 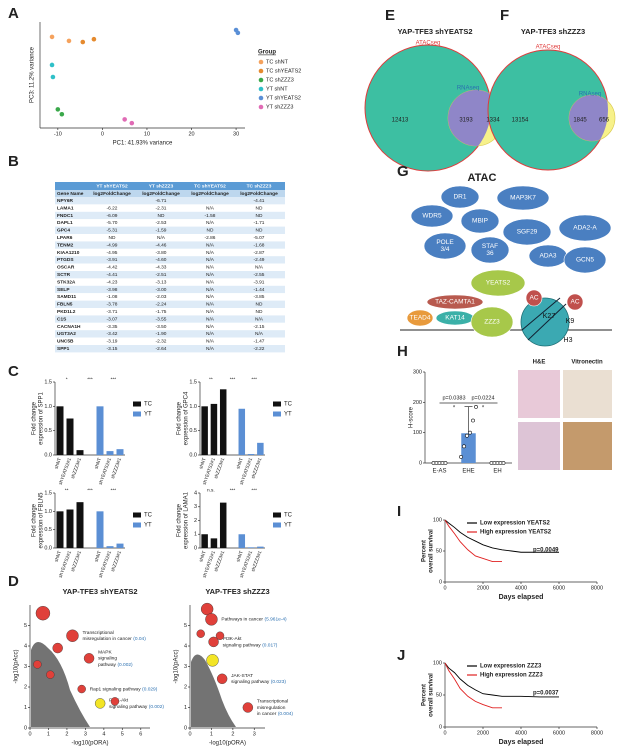 What do you see at coordinates (455, 318) in the screenshot?
I see `subunit-label: KAT14` at bounding box center [455, 318].